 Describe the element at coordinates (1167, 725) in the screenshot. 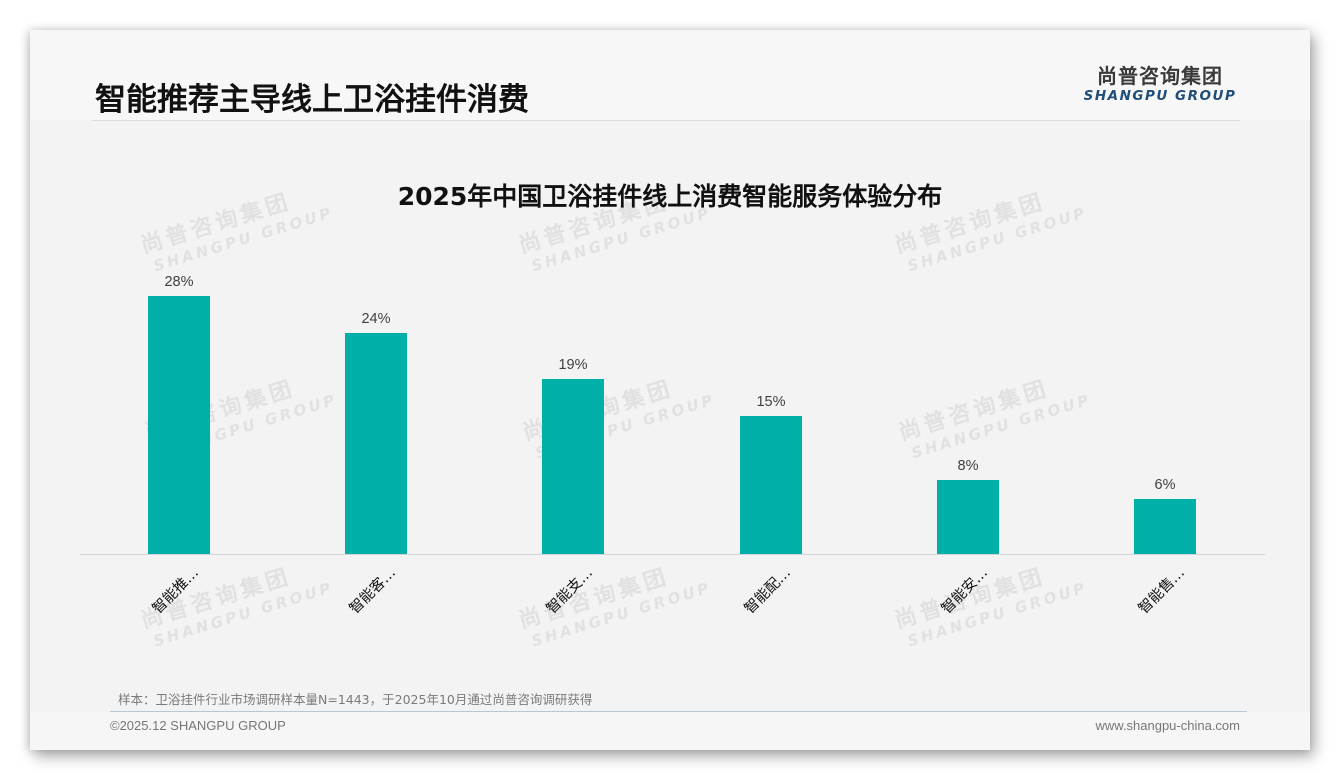

I see `website-link: www.shangpu-china.com` at that location.